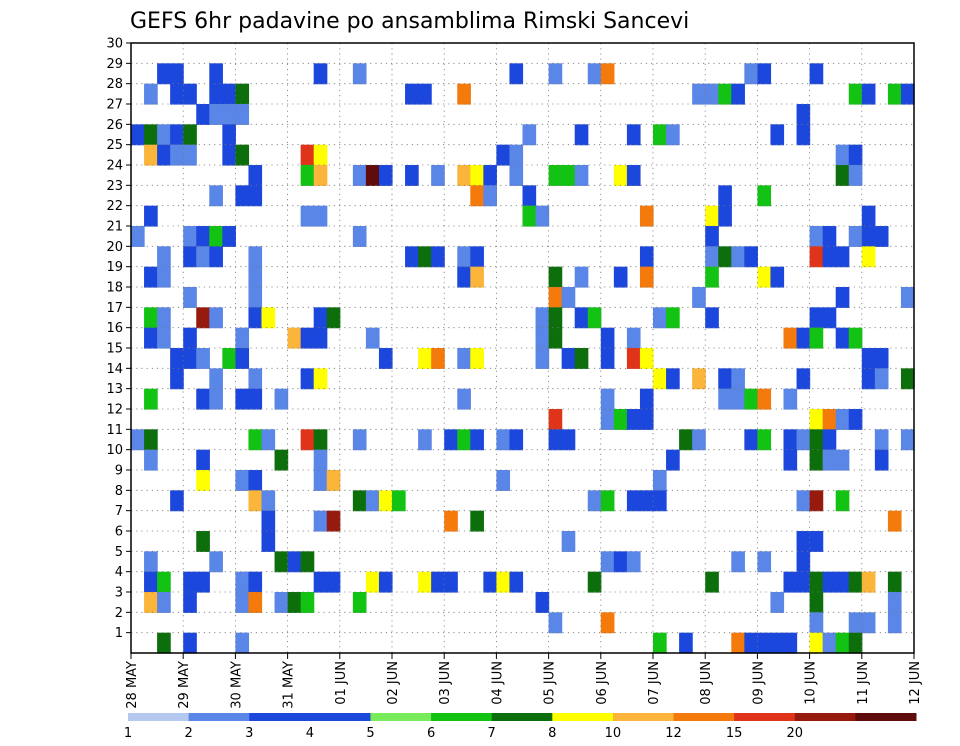 The image size is (960, 746). What do you see at coordinates (114, 64) in the screenshot?
I see `y-tick-label: 29` at bounding box center [114, 64].